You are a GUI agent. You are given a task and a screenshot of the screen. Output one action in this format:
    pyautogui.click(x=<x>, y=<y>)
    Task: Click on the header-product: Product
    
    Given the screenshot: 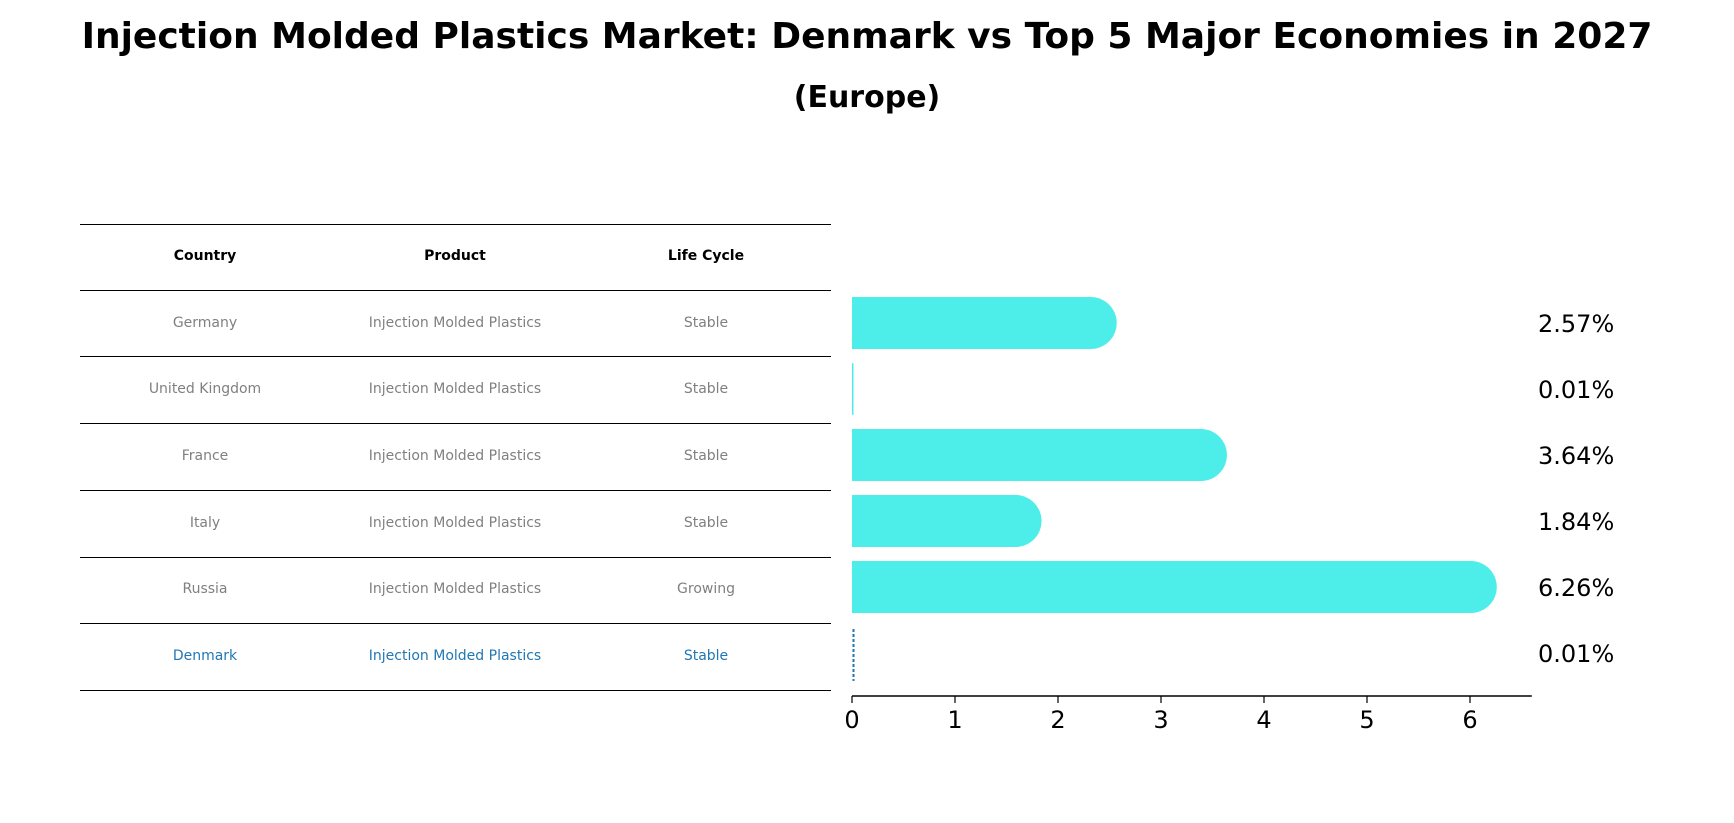 What is the action you would take?
    pyautogui.click(x=455, y=256)
    